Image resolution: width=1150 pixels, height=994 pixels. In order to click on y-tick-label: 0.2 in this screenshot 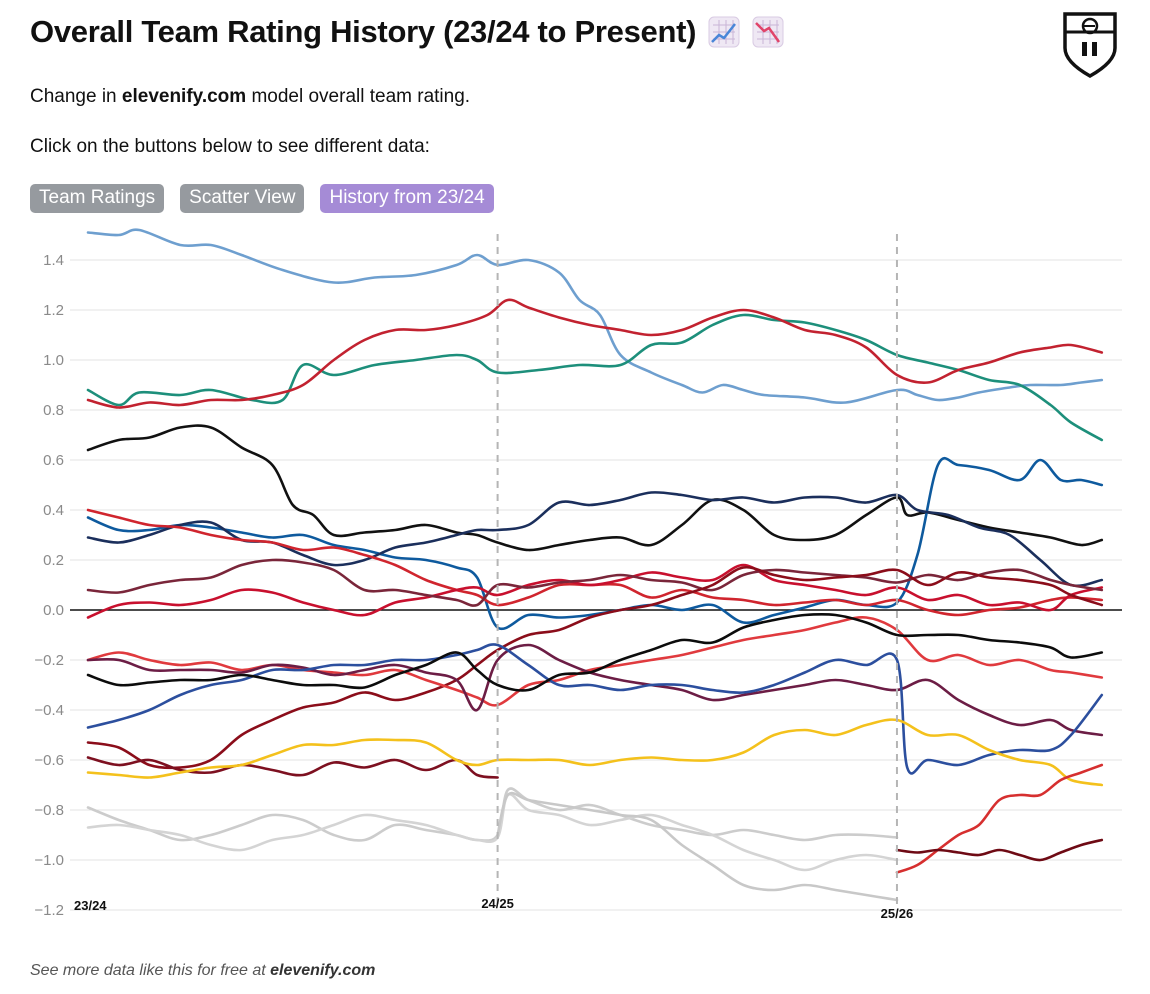, I will do `click(53, 560)`.